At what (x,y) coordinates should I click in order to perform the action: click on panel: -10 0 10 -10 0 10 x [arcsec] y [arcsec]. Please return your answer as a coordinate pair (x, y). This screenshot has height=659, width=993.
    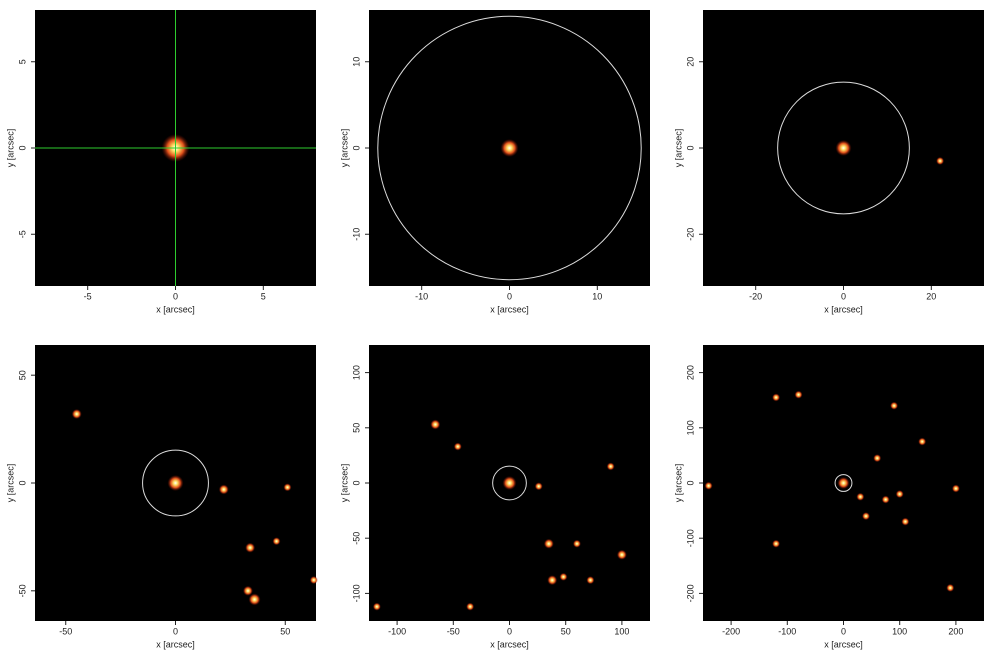
    Looking at the image, I should click on (494, 162).